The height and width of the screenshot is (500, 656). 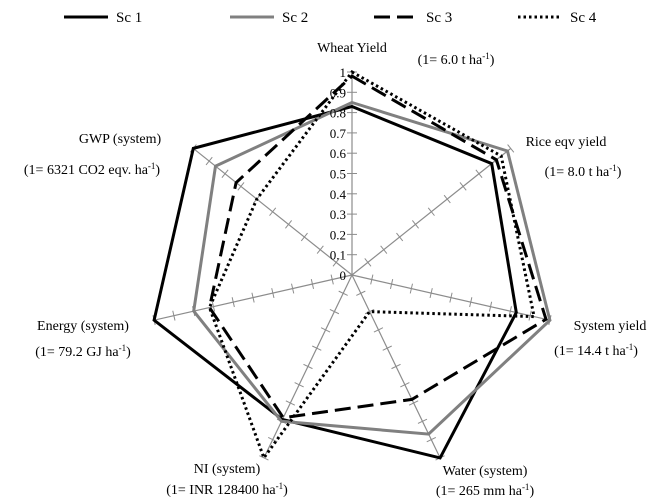 What do you see at coordinates (485, 471) in the screenshot?
I see `axis-label-water-system: Water (system)` at bounding box center [485, 471].